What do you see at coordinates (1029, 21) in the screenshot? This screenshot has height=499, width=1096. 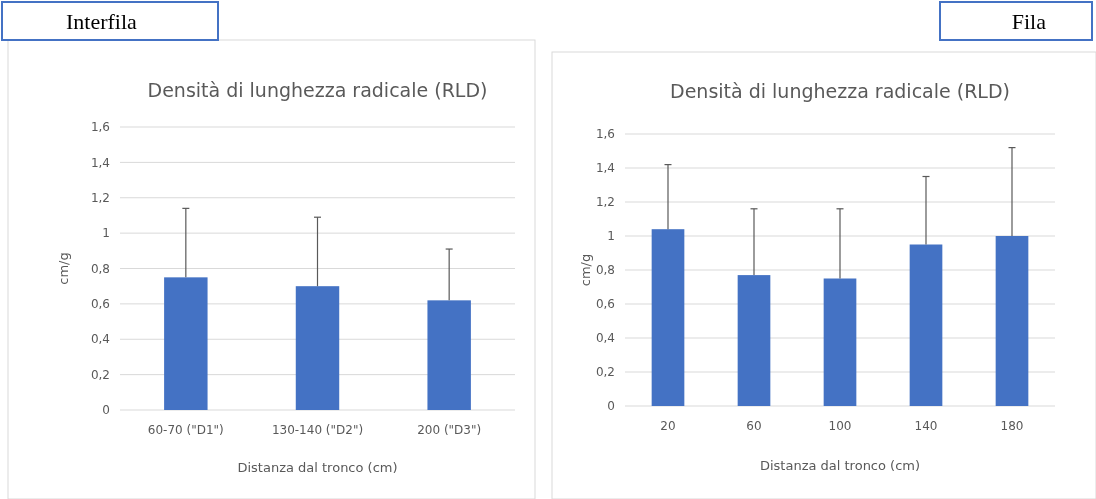 I see `text: Fila` at bounding box center [1029, 21].